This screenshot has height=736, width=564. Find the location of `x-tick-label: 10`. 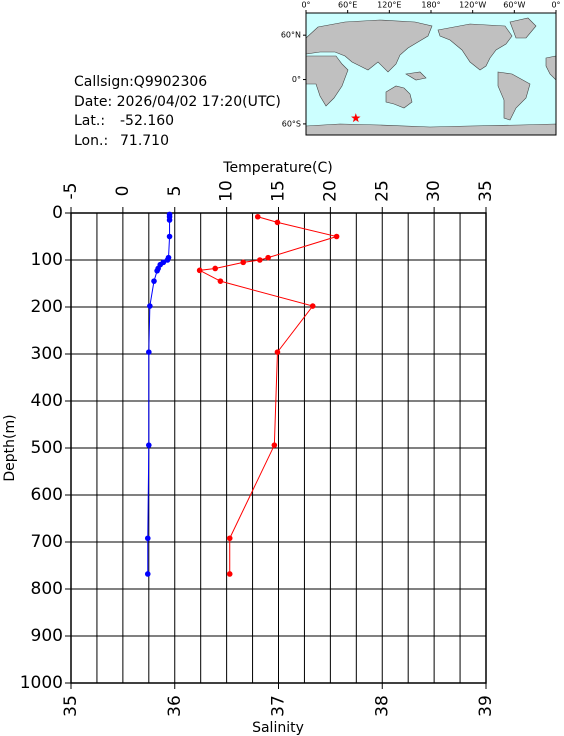

x-tick-label: 10 is located at coordinates (227, 191).